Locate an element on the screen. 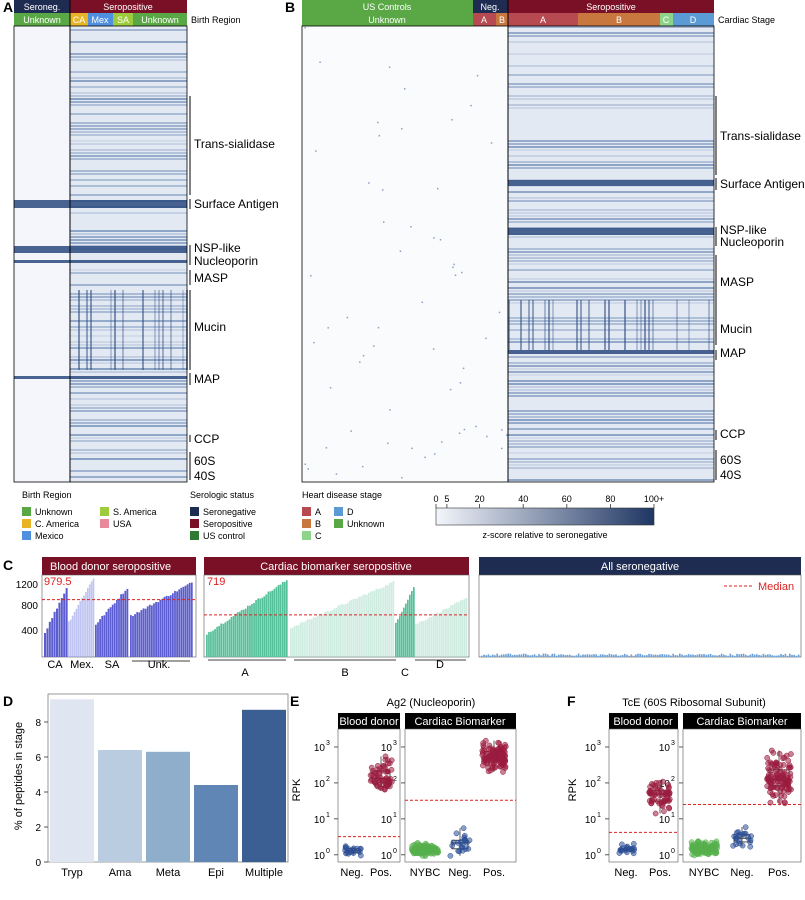 This screenshot has width=805, height=900. d-ytick-label: 0 is located at coordinates (38, 863).